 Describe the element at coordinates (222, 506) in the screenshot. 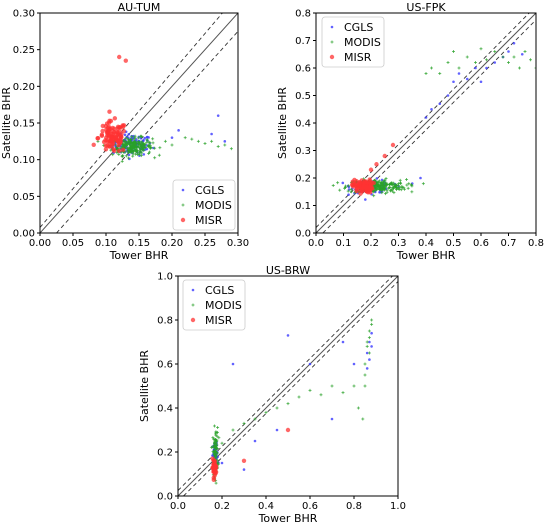

I see `x-tick-label: 0.2` at that location.